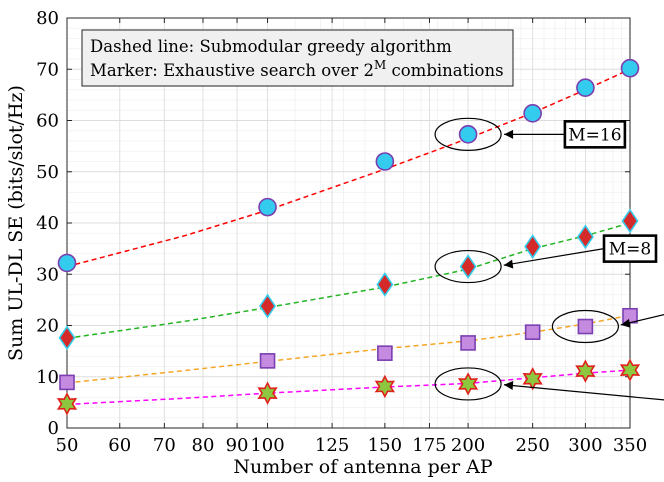  What do you see at coordinates (16, 223) in the screenshot?
I see `y-axis-title: Sum UL-DL SE (bits/slot/Hz)` at bounding box center [16, 223].